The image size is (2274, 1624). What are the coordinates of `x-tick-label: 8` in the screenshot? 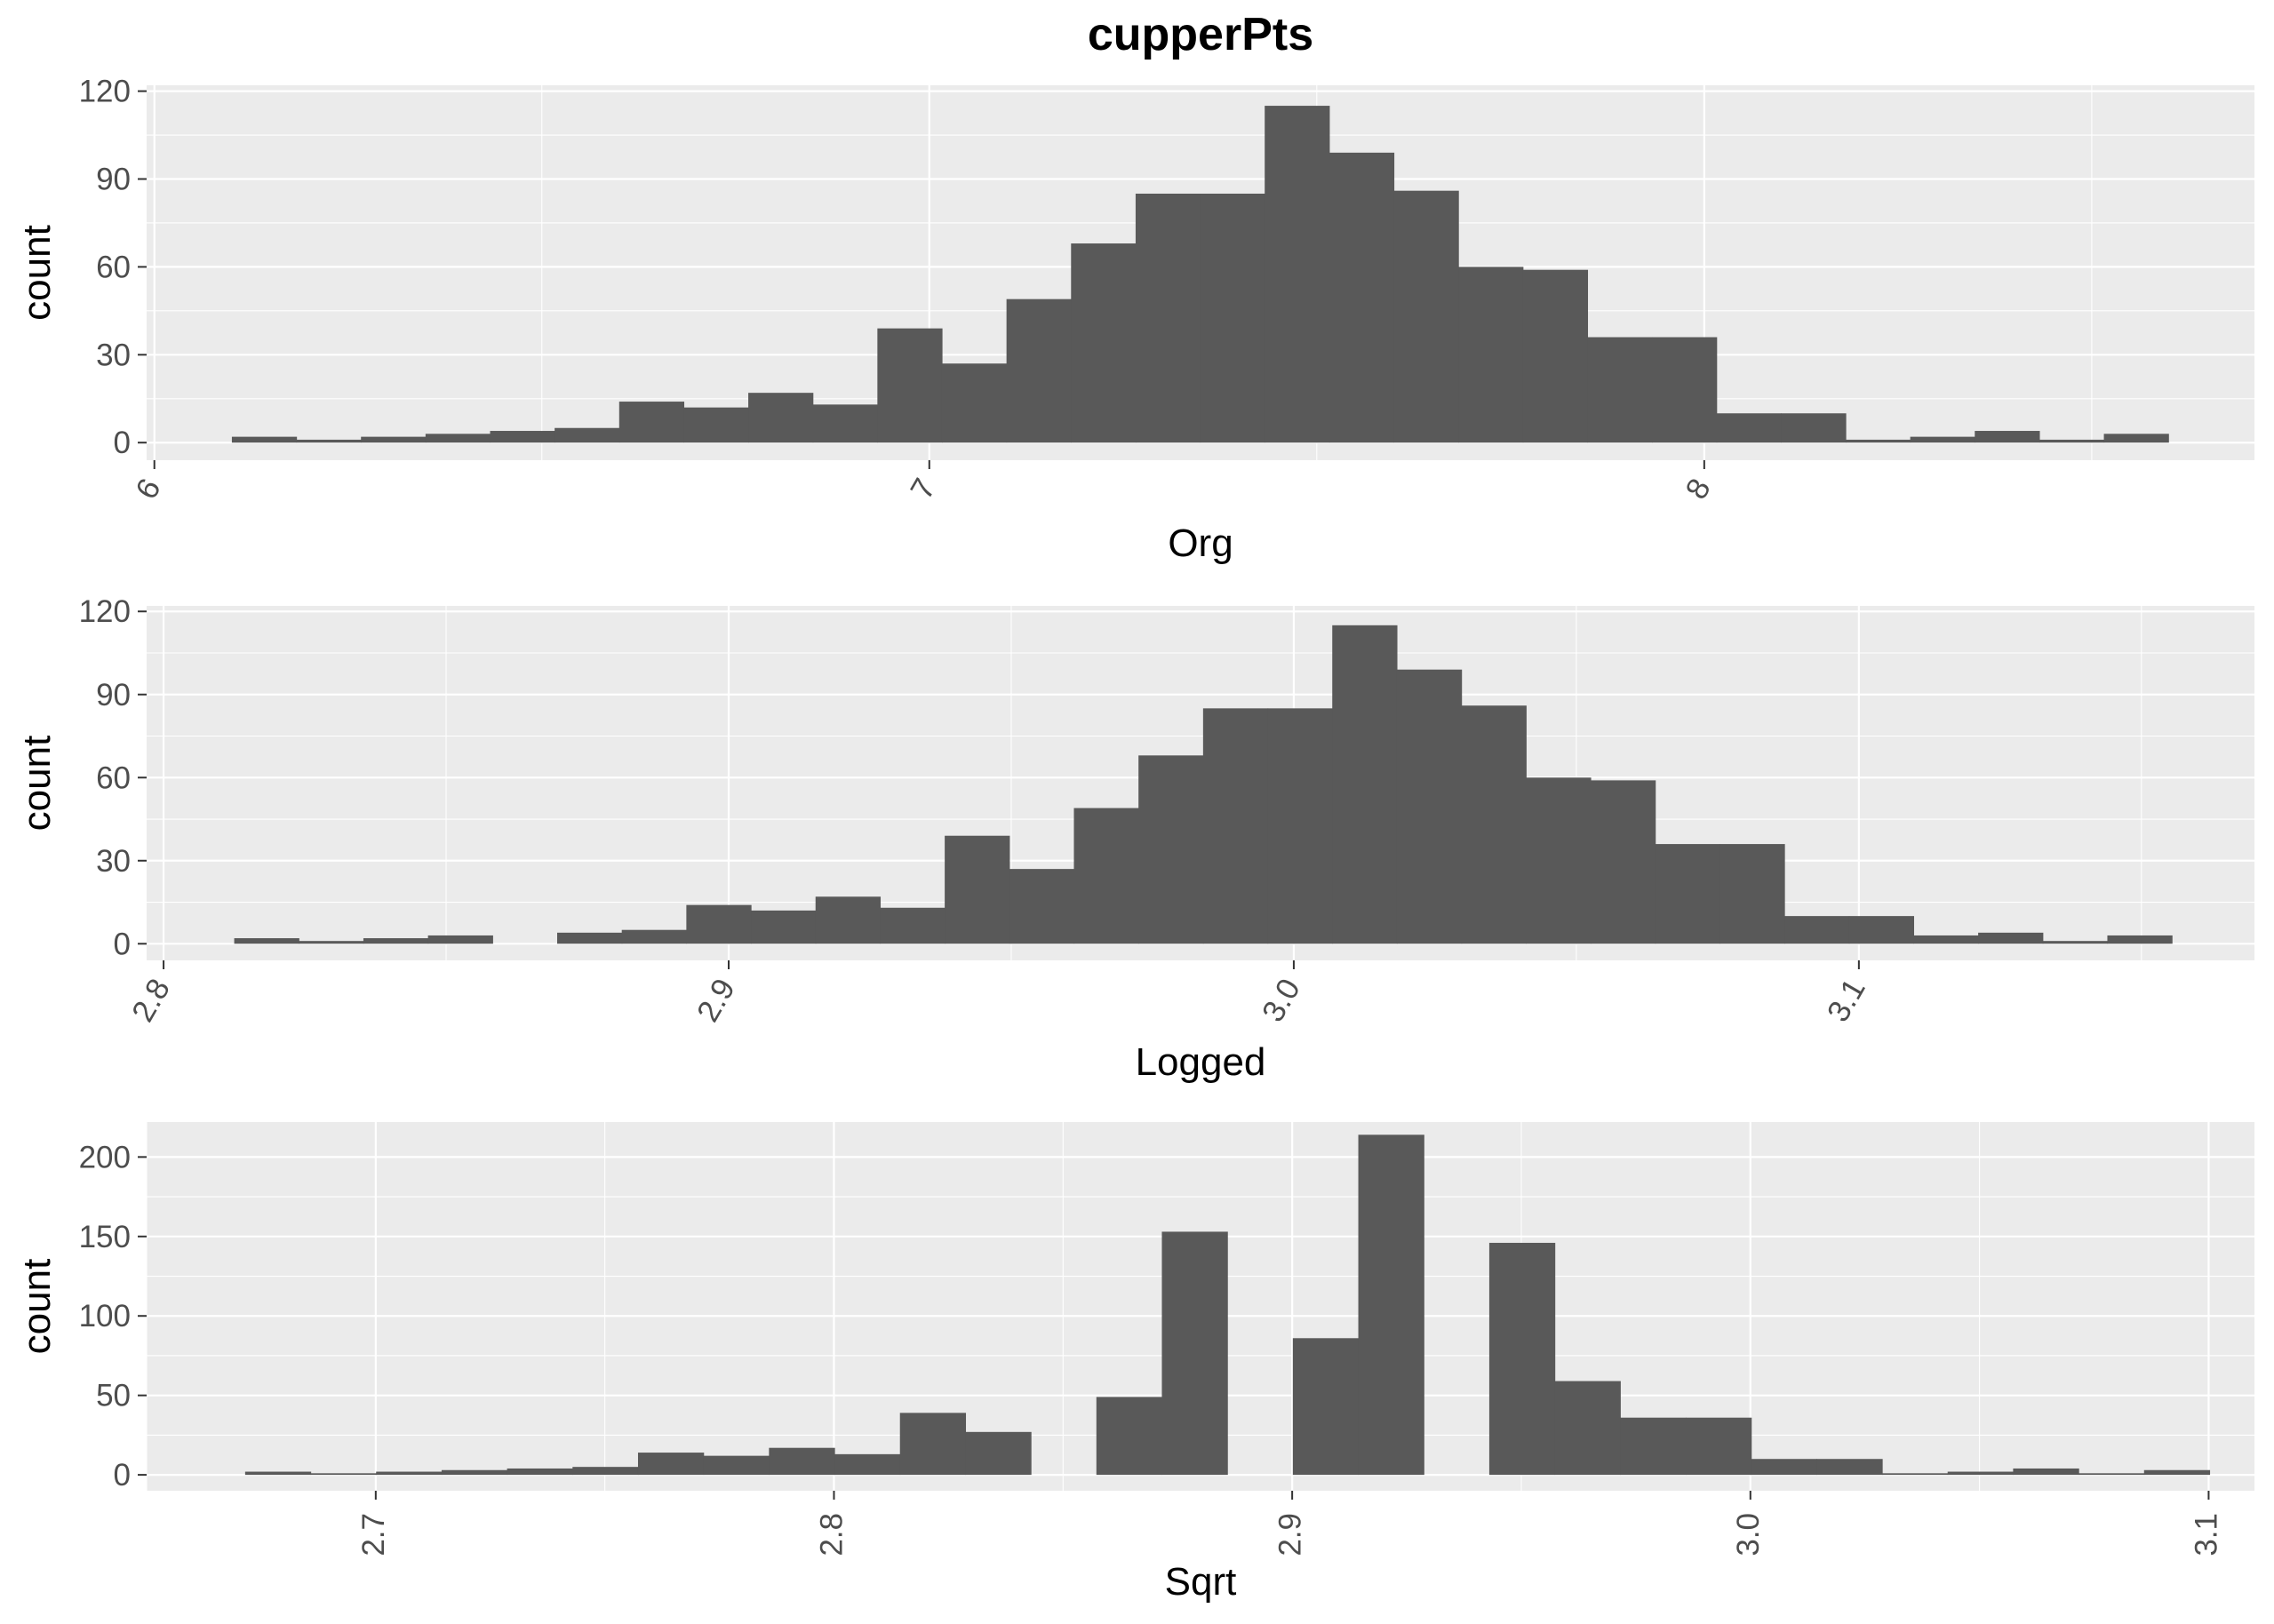 It's located at (1698, 489).